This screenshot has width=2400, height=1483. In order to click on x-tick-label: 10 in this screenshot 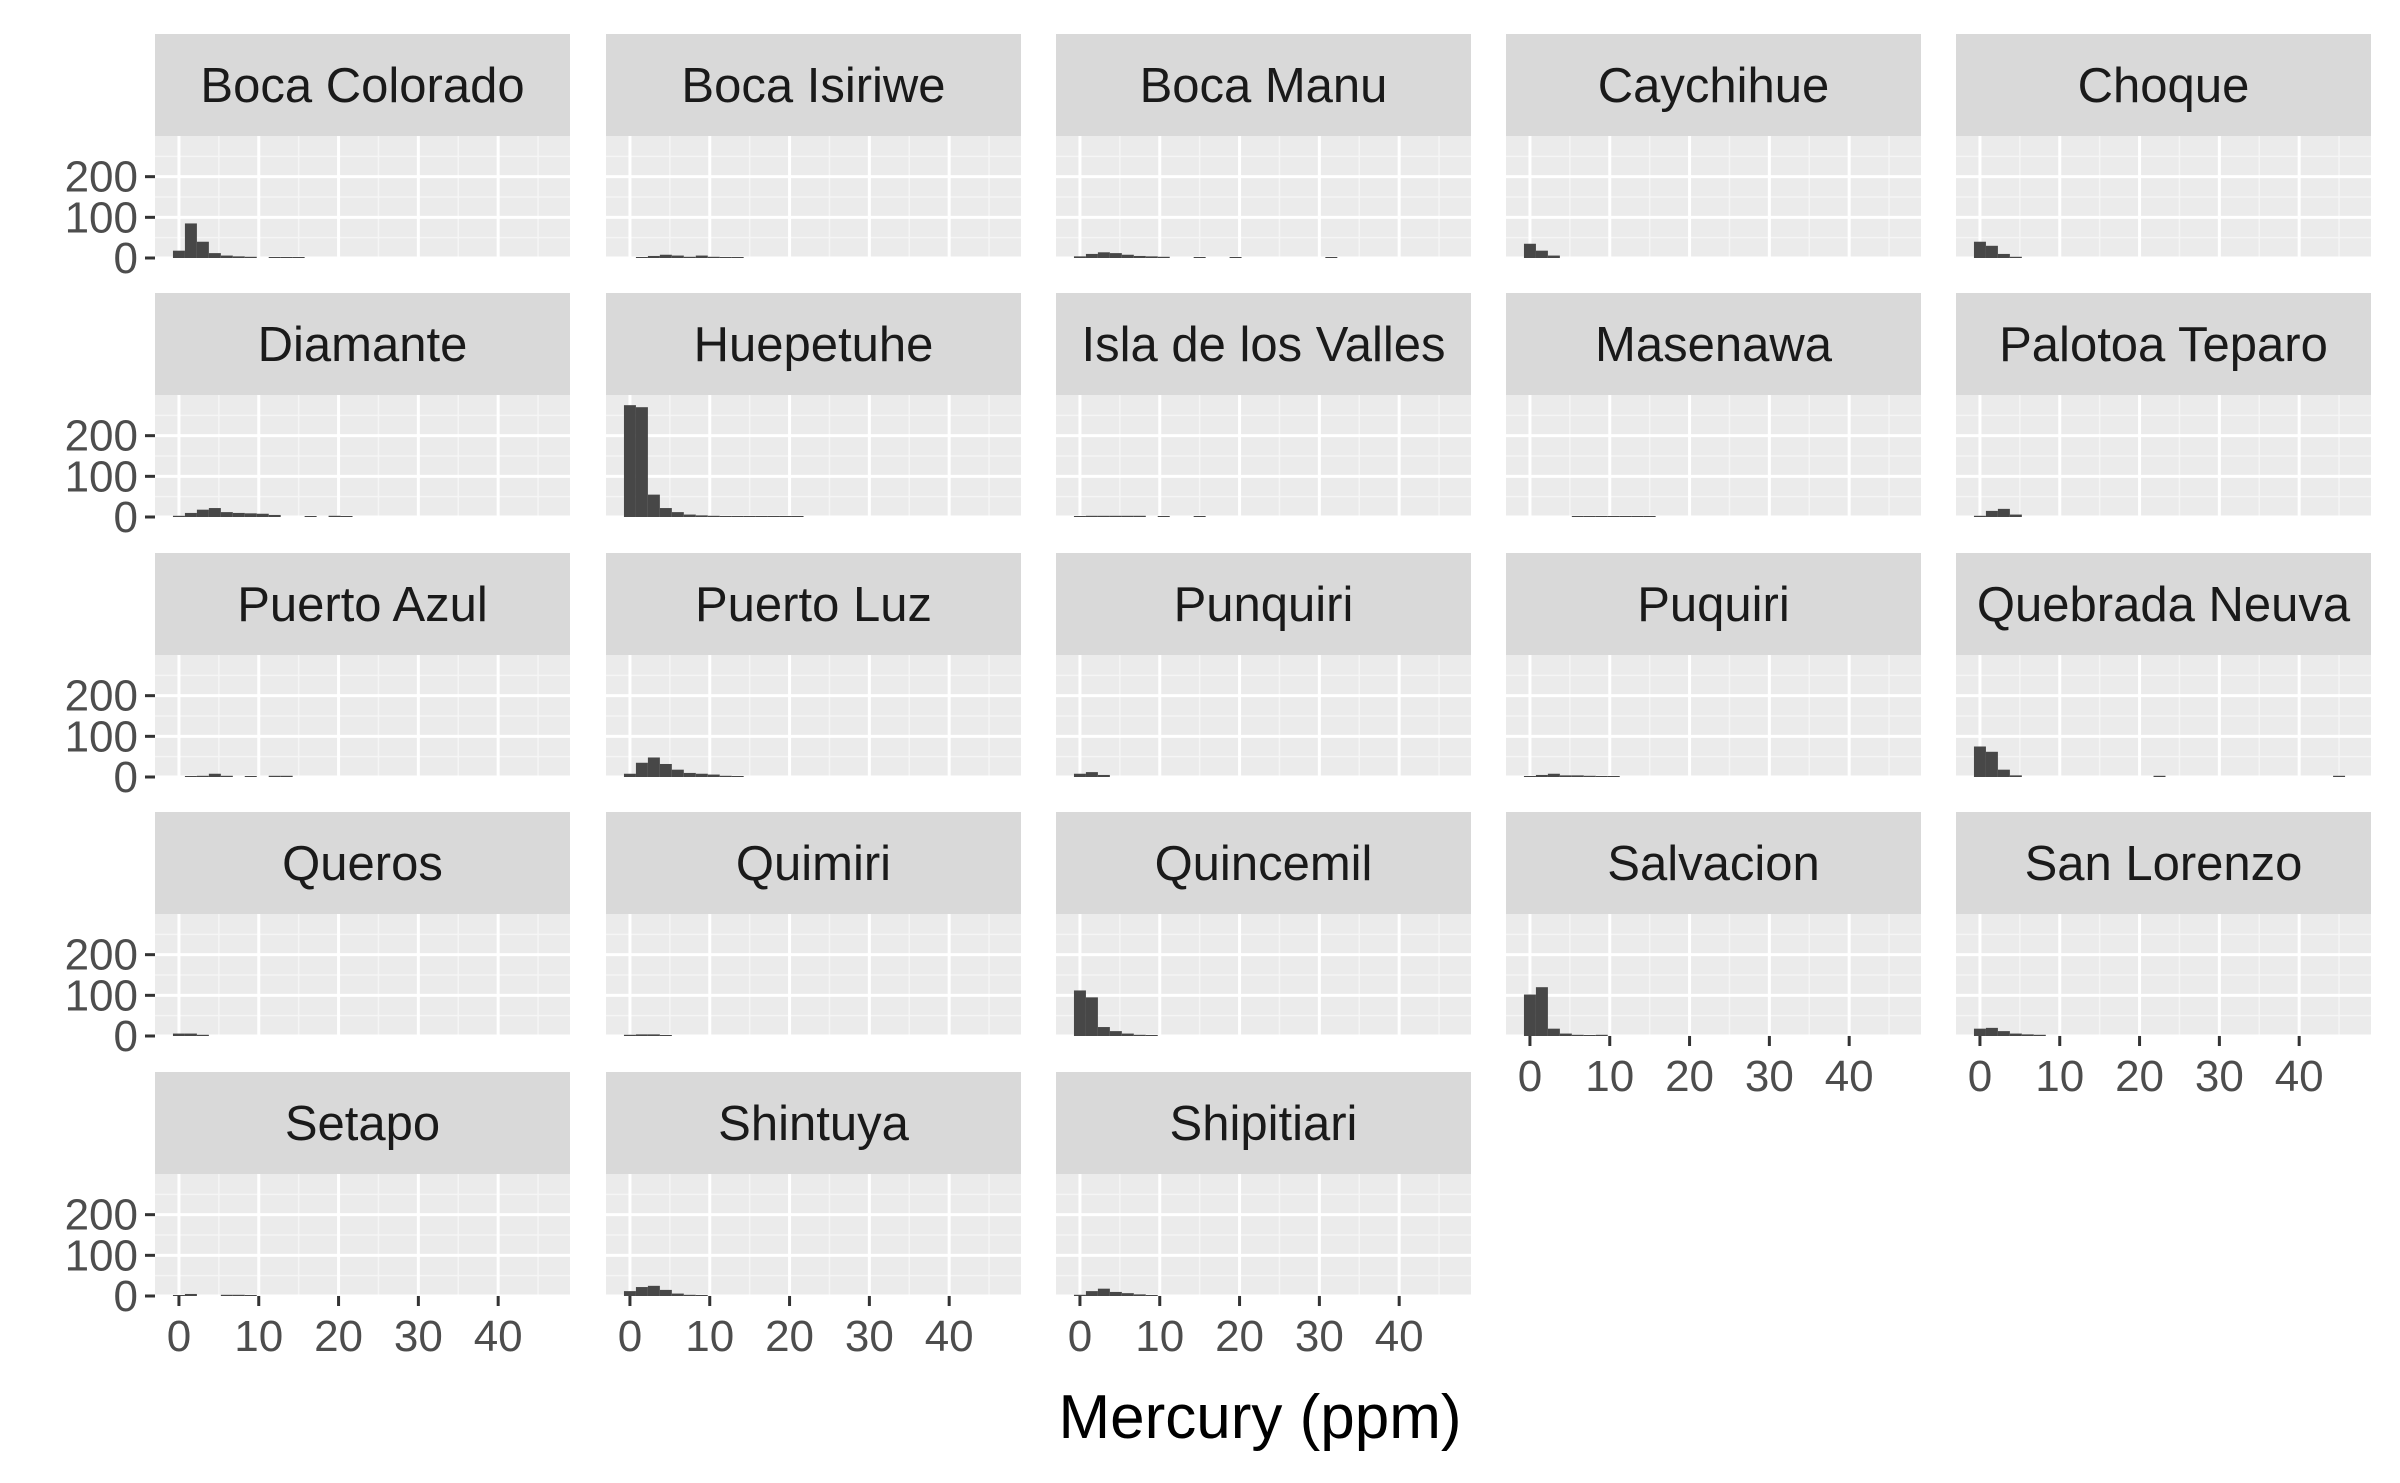, I will do `click(709, 1336)`.